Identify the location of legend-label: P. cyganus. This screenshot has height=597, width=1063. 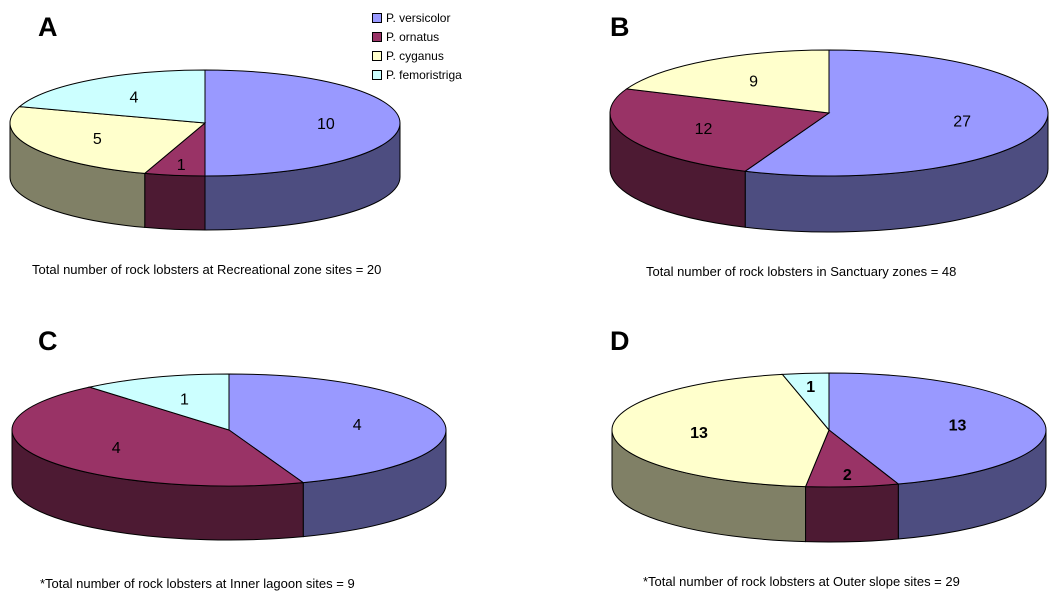
(415, 55).